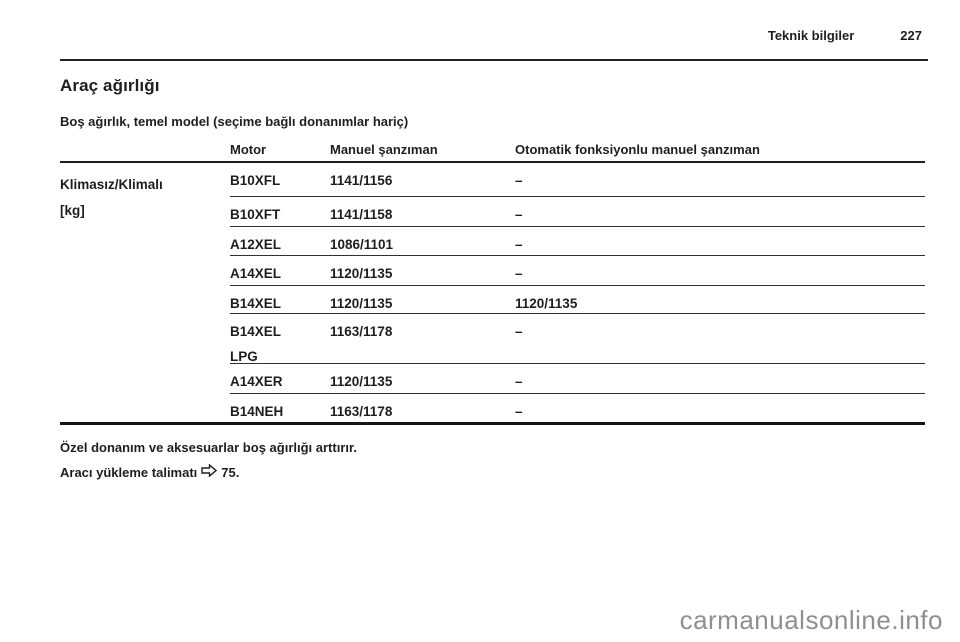 This screenshot has width=960, height=642. Describe the element at coordinates (280, 241) in the screenshot. I see `engine-code: A12XEL` at that location.